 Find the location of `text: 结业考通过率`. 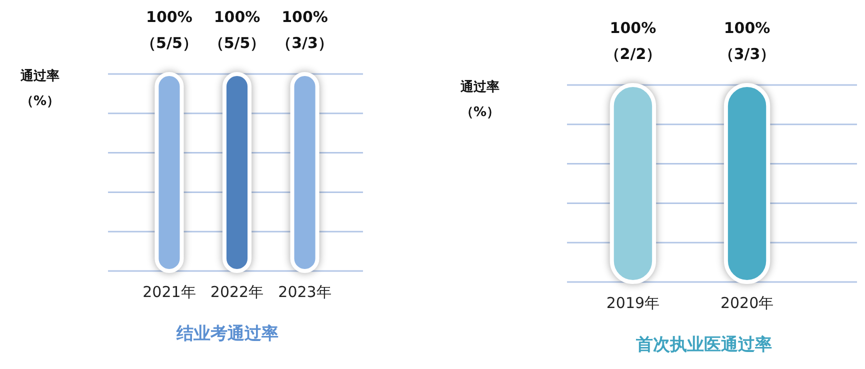

text: 结业考通过率 is located at coordinates (227, 334).